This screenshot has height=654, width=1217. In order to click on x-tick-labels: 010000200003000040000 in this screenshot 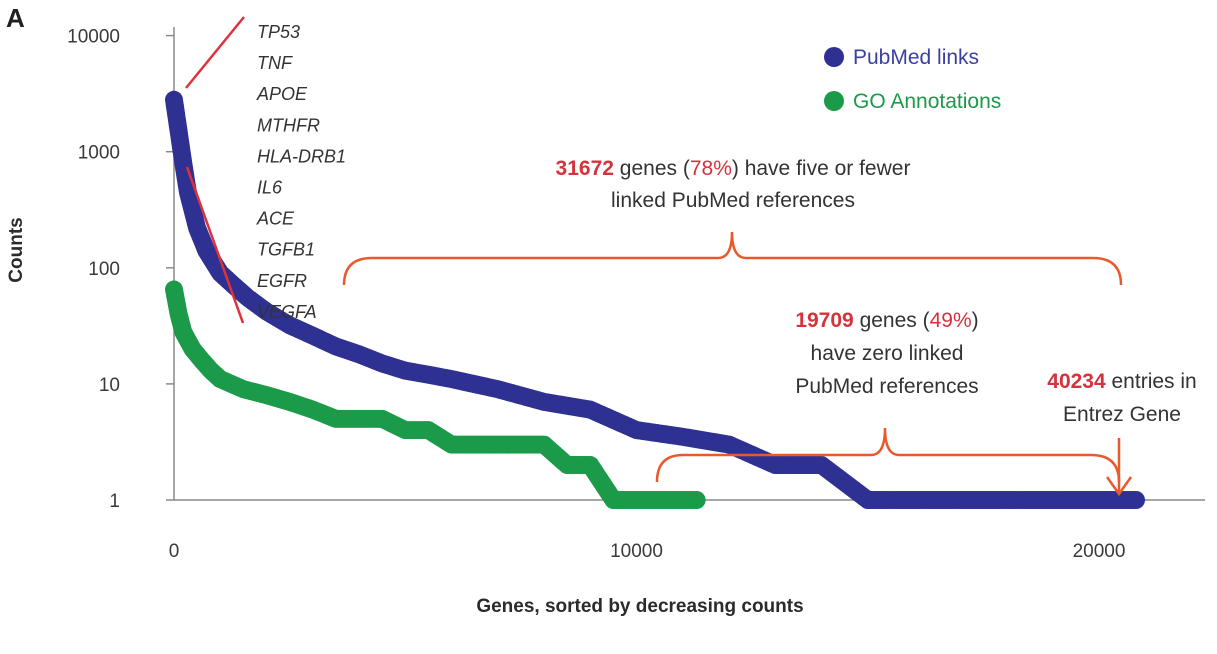, I will do `click(647, 551)`.